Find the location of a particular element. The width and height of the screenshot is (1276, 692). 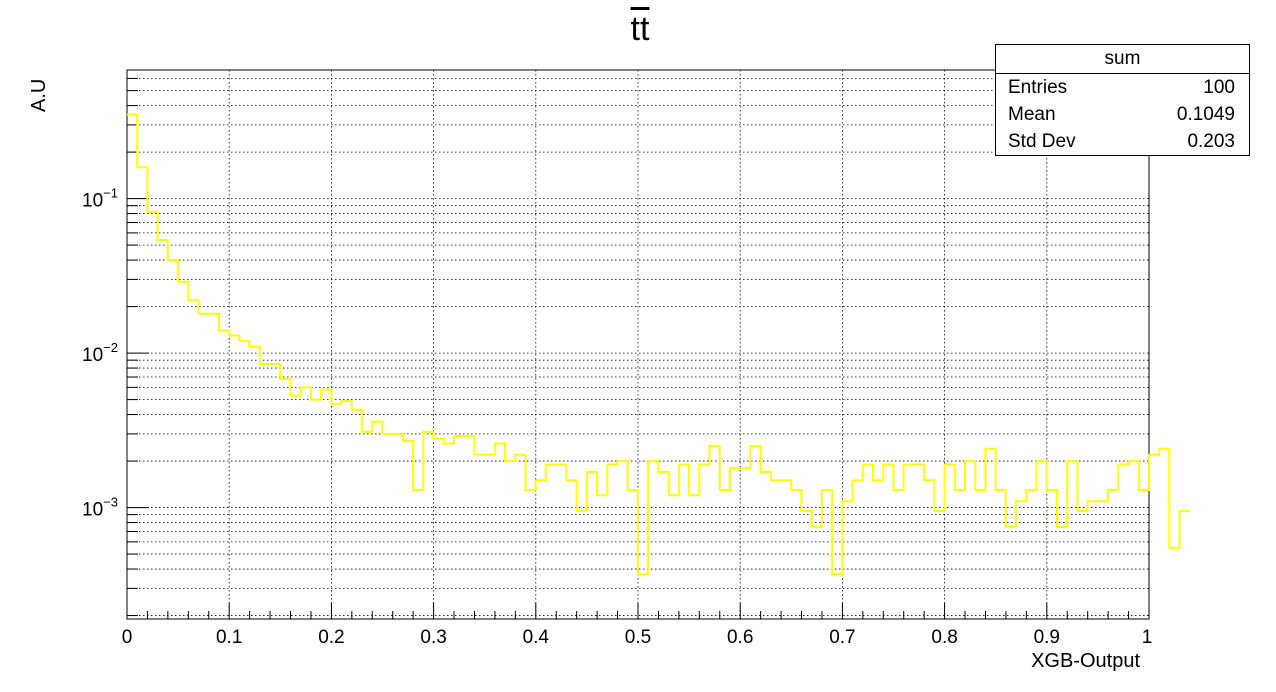

y-tick-label: 10⁻³ is located at coordinates (100, 508).